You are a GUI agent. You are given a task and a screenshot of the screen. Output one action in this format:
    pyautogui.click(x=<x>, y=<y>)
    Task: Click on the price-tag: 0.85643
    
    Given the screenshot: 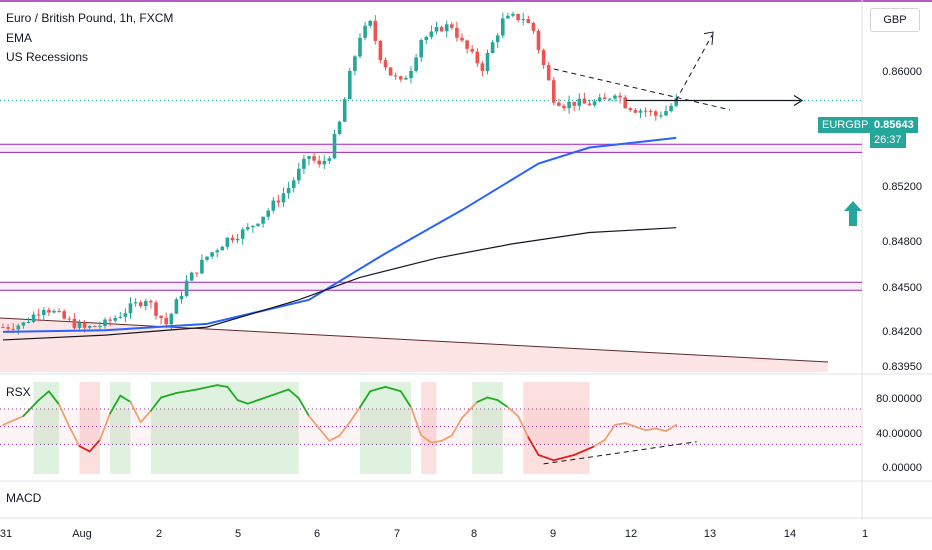 What is the action you would take?
    pyautogui.click(x=894, y=125)
    